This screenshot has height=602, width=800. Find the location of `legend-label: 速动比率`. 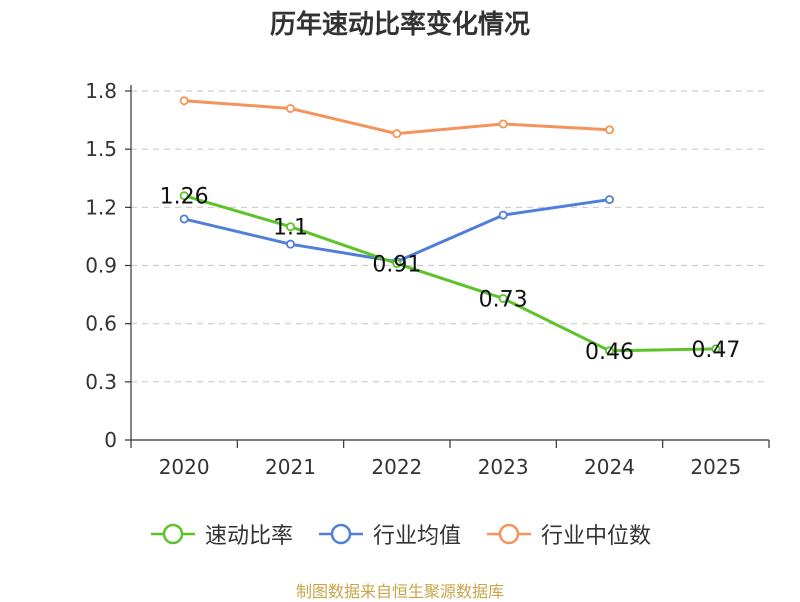

legend-label: 速动比率 is located at coordinates (248, 536).